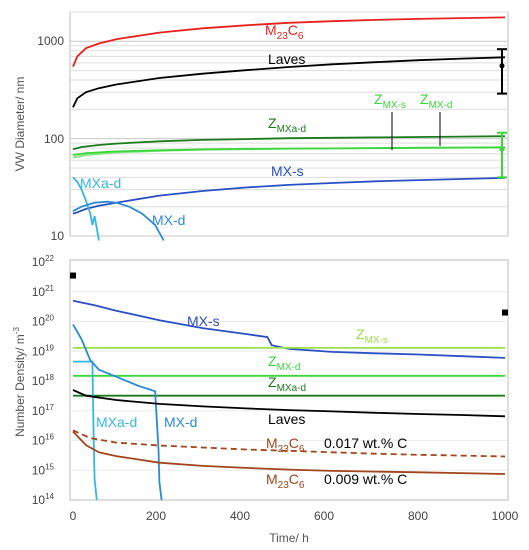 The width and height of the screenshot is (529, 550). I want to click on top-label-zmxs: ZMX-s, so click(390, 101).